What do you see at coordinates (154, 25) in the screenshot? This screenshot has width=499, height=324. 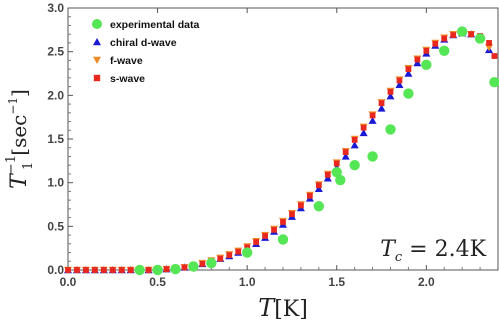 I see `legend-label: experimental data` at bounding box center [154, 25].